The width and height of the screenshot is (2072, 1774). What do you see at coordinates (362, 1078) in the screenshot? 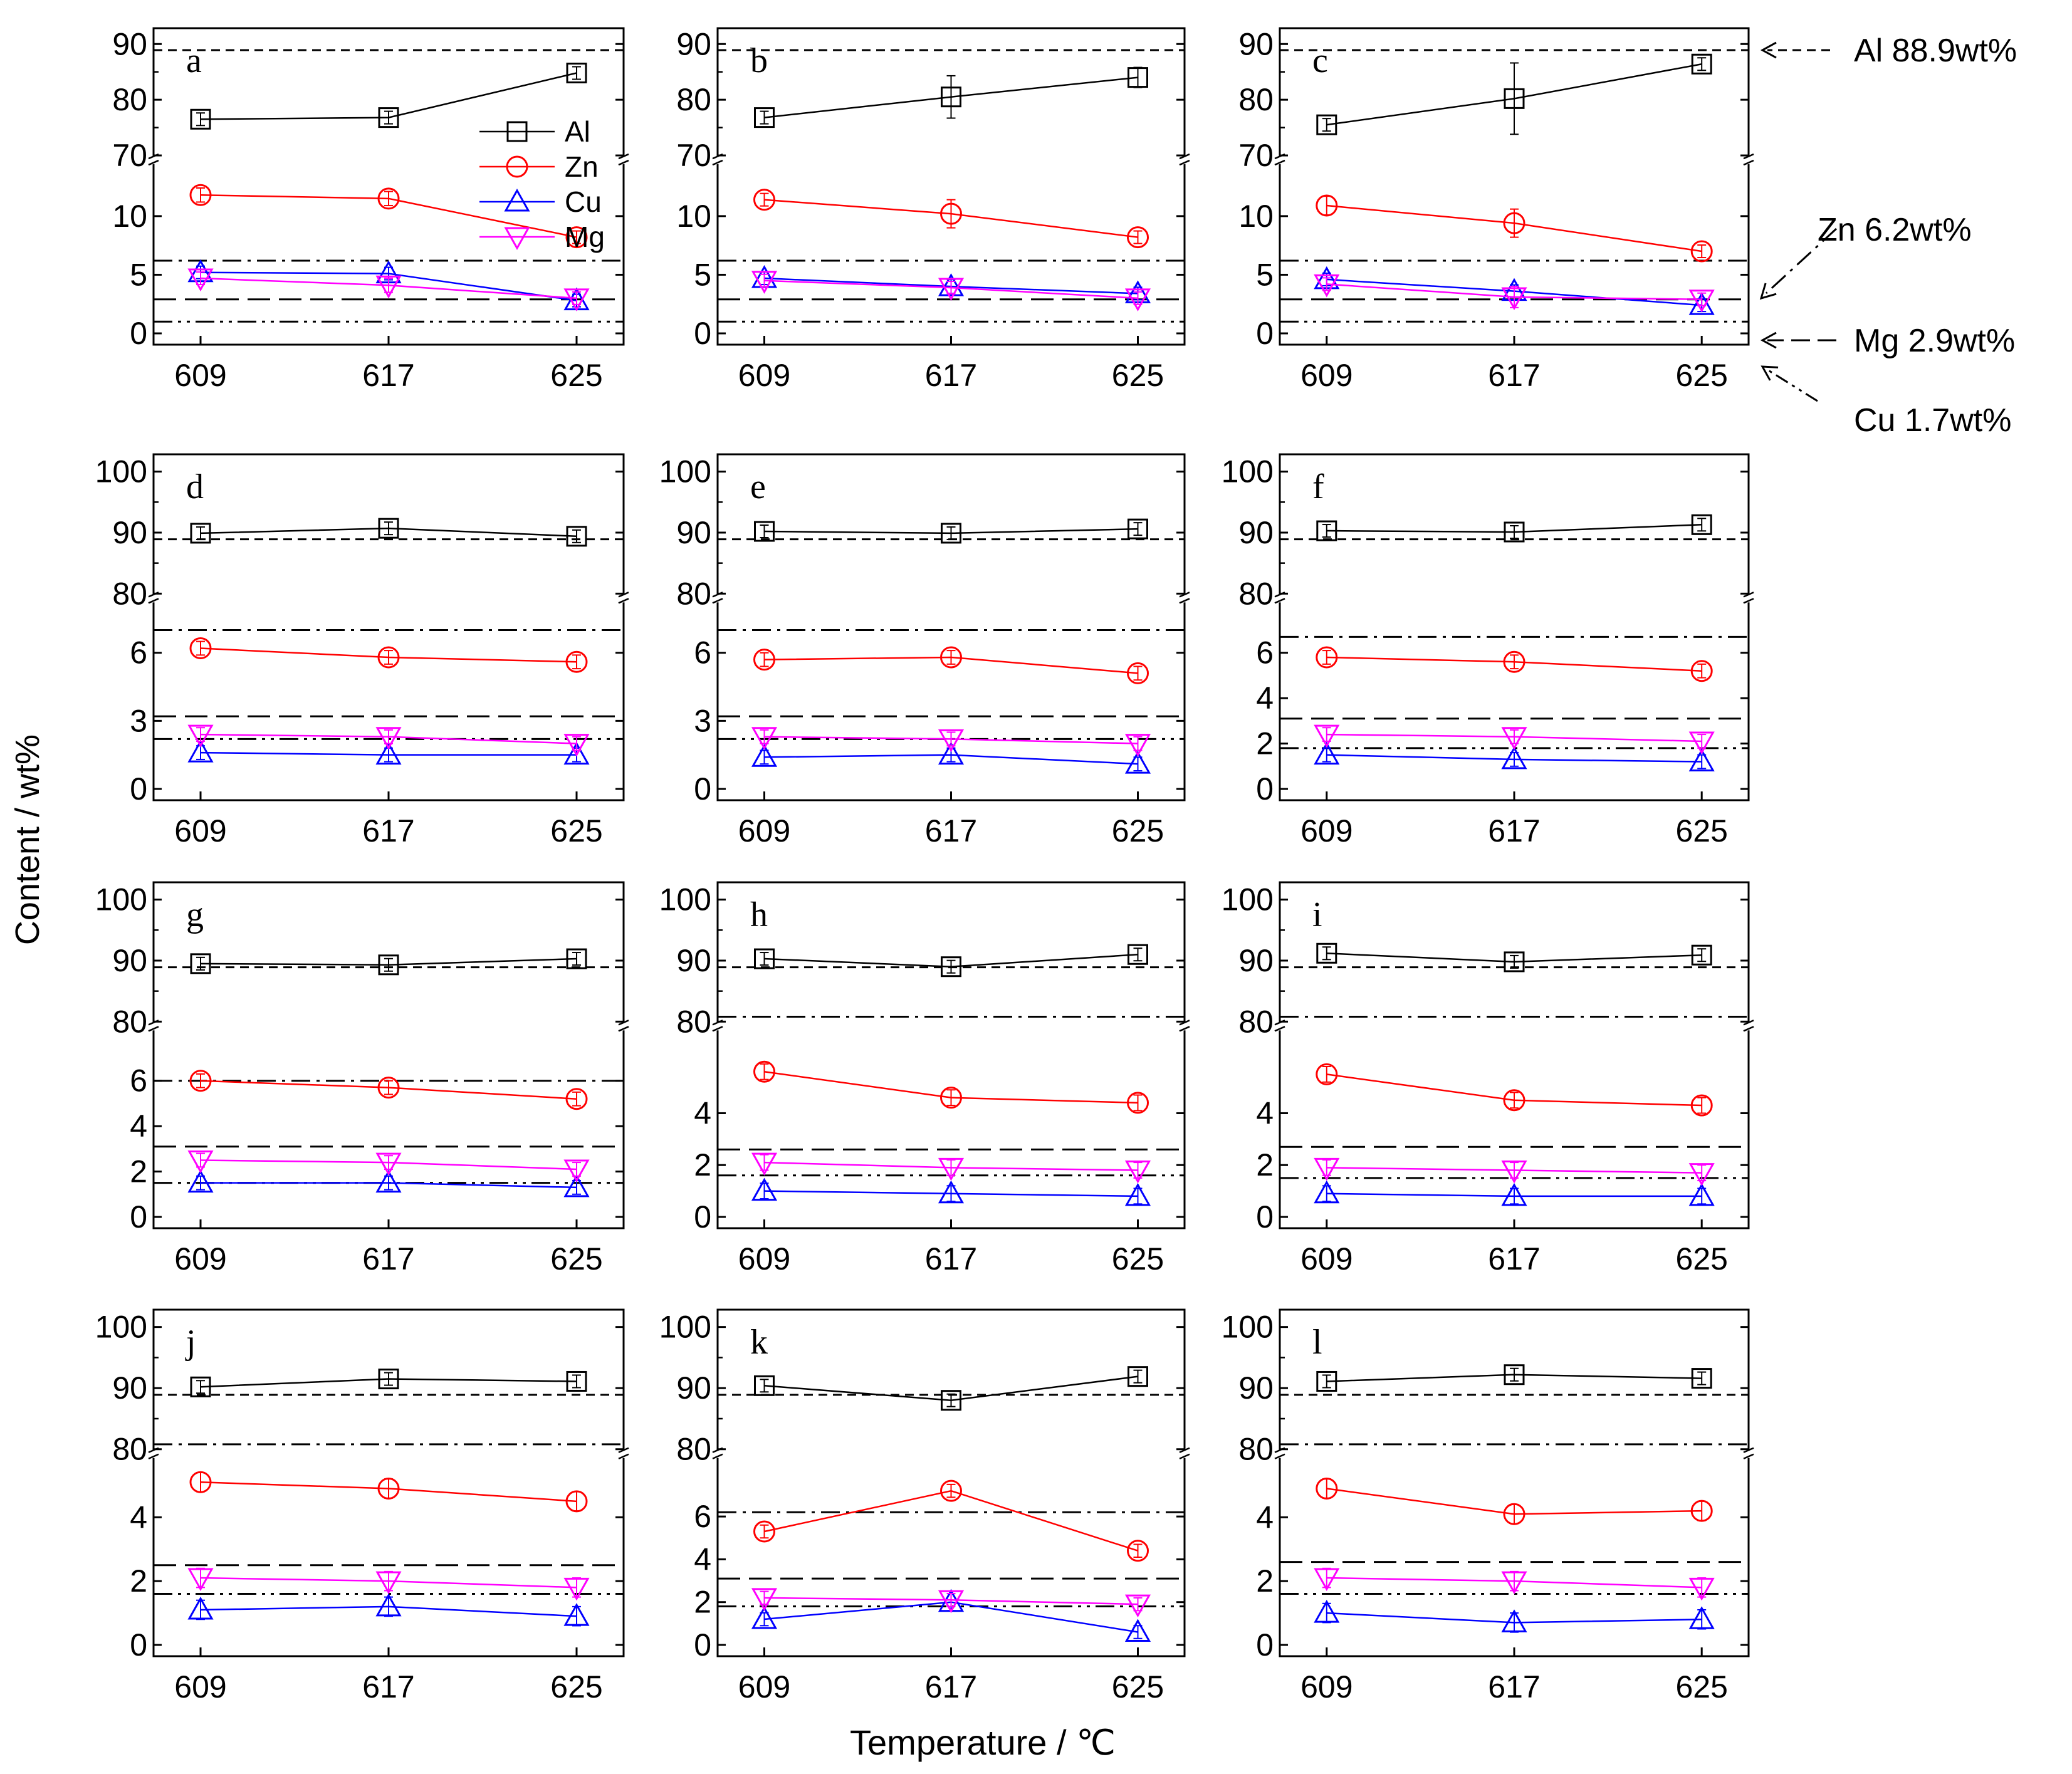
I see `panel-g: 80 90 100 0 2 4 6 609 617 625 g` at bounding box center [362, 1078].